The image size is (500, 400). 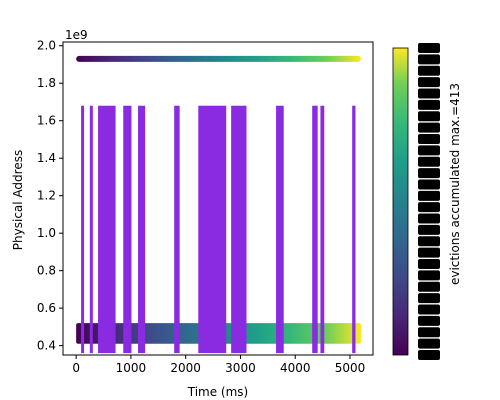 I want to click on y-tick-label-1: 0.6, so click(x=46, y=308).